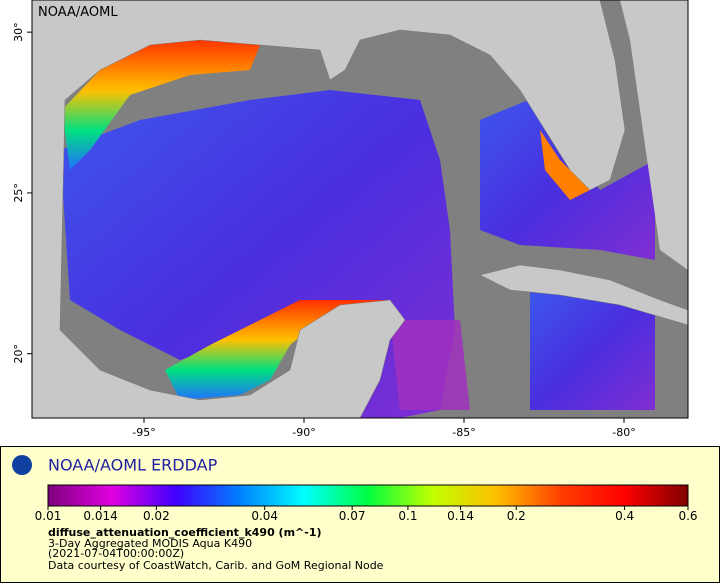 The width and height of the screenshot is (720, 587). What do you see at coordinates (156, 516) in the screenshot?
I see `colorbar-tick-label: 0.02` at bounding box center [156, 516].